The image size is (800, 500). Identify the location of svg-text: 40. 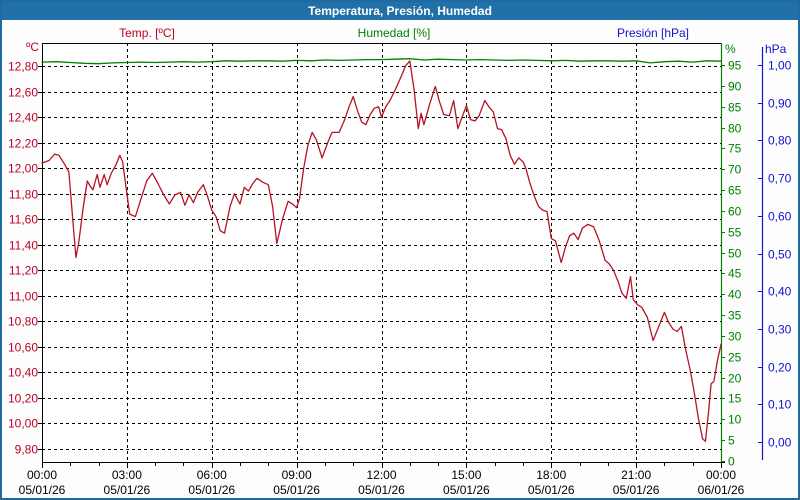
(735, 295).